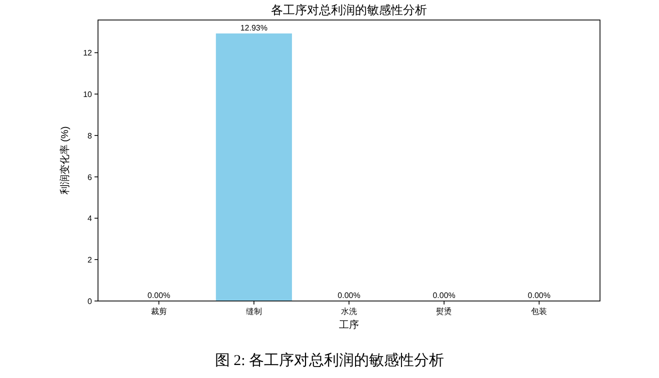 This screenshot has width=659, height=378. I want to click on caption: 图 2: 各工序对总利润的敏感性分析, so click(329, 360).